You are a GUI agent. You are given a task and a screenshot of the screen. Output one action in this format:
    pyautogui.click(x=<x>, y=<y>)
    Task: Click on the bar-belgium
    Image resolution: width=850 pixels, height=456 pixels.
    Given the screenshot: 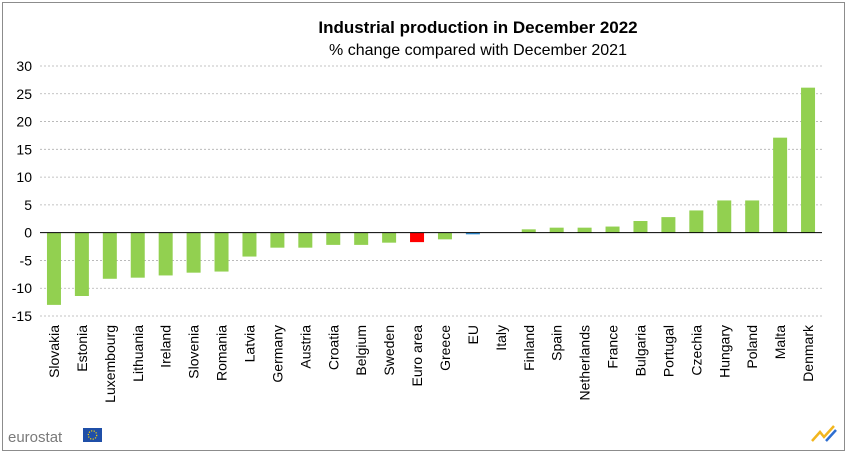 What is the action you would take?
    pyautogui.click(x=361, y=238)
    